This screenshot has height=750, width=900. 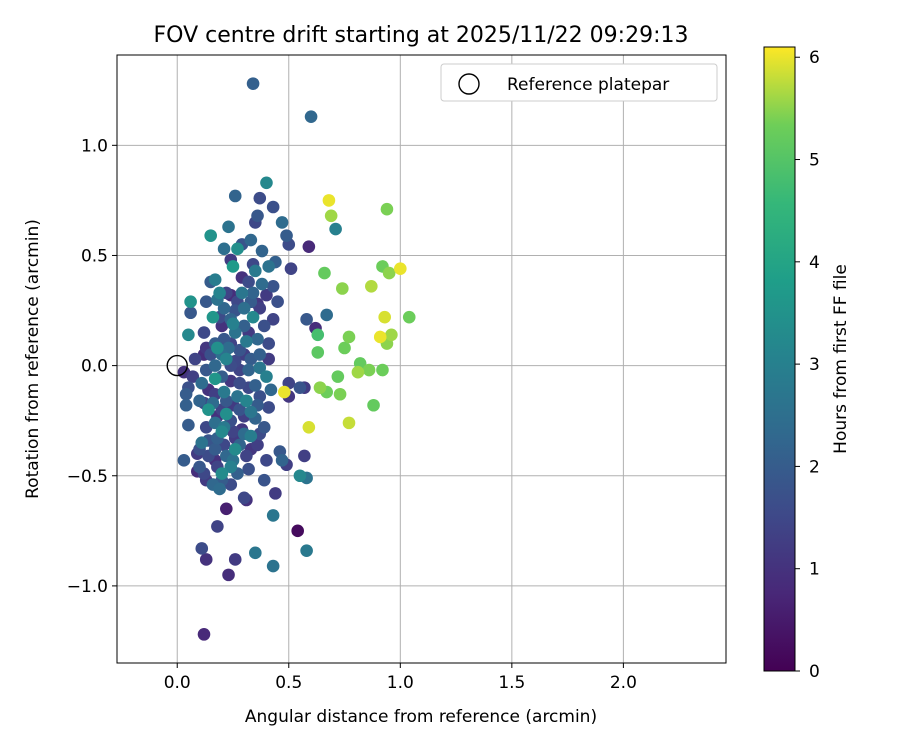 What do you see at coordinates (814, 570) in the screenshot?
I see `colorbar-tick-label: 1` at bounding box center [814, 570].